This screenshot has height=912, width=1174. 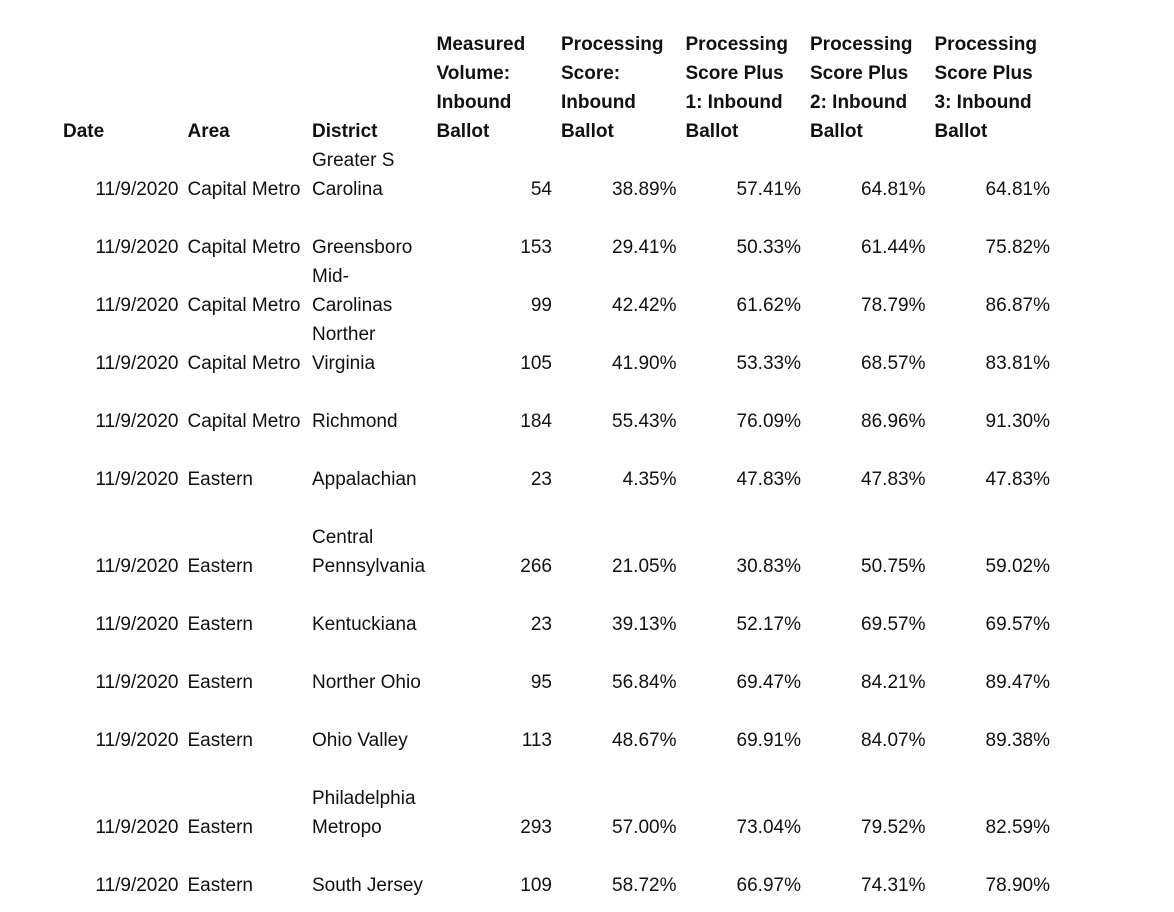 What do you see at coordinates (536, 885) in the screenshot?
I see `value-cell: 109` at bounding box center [536, 885].